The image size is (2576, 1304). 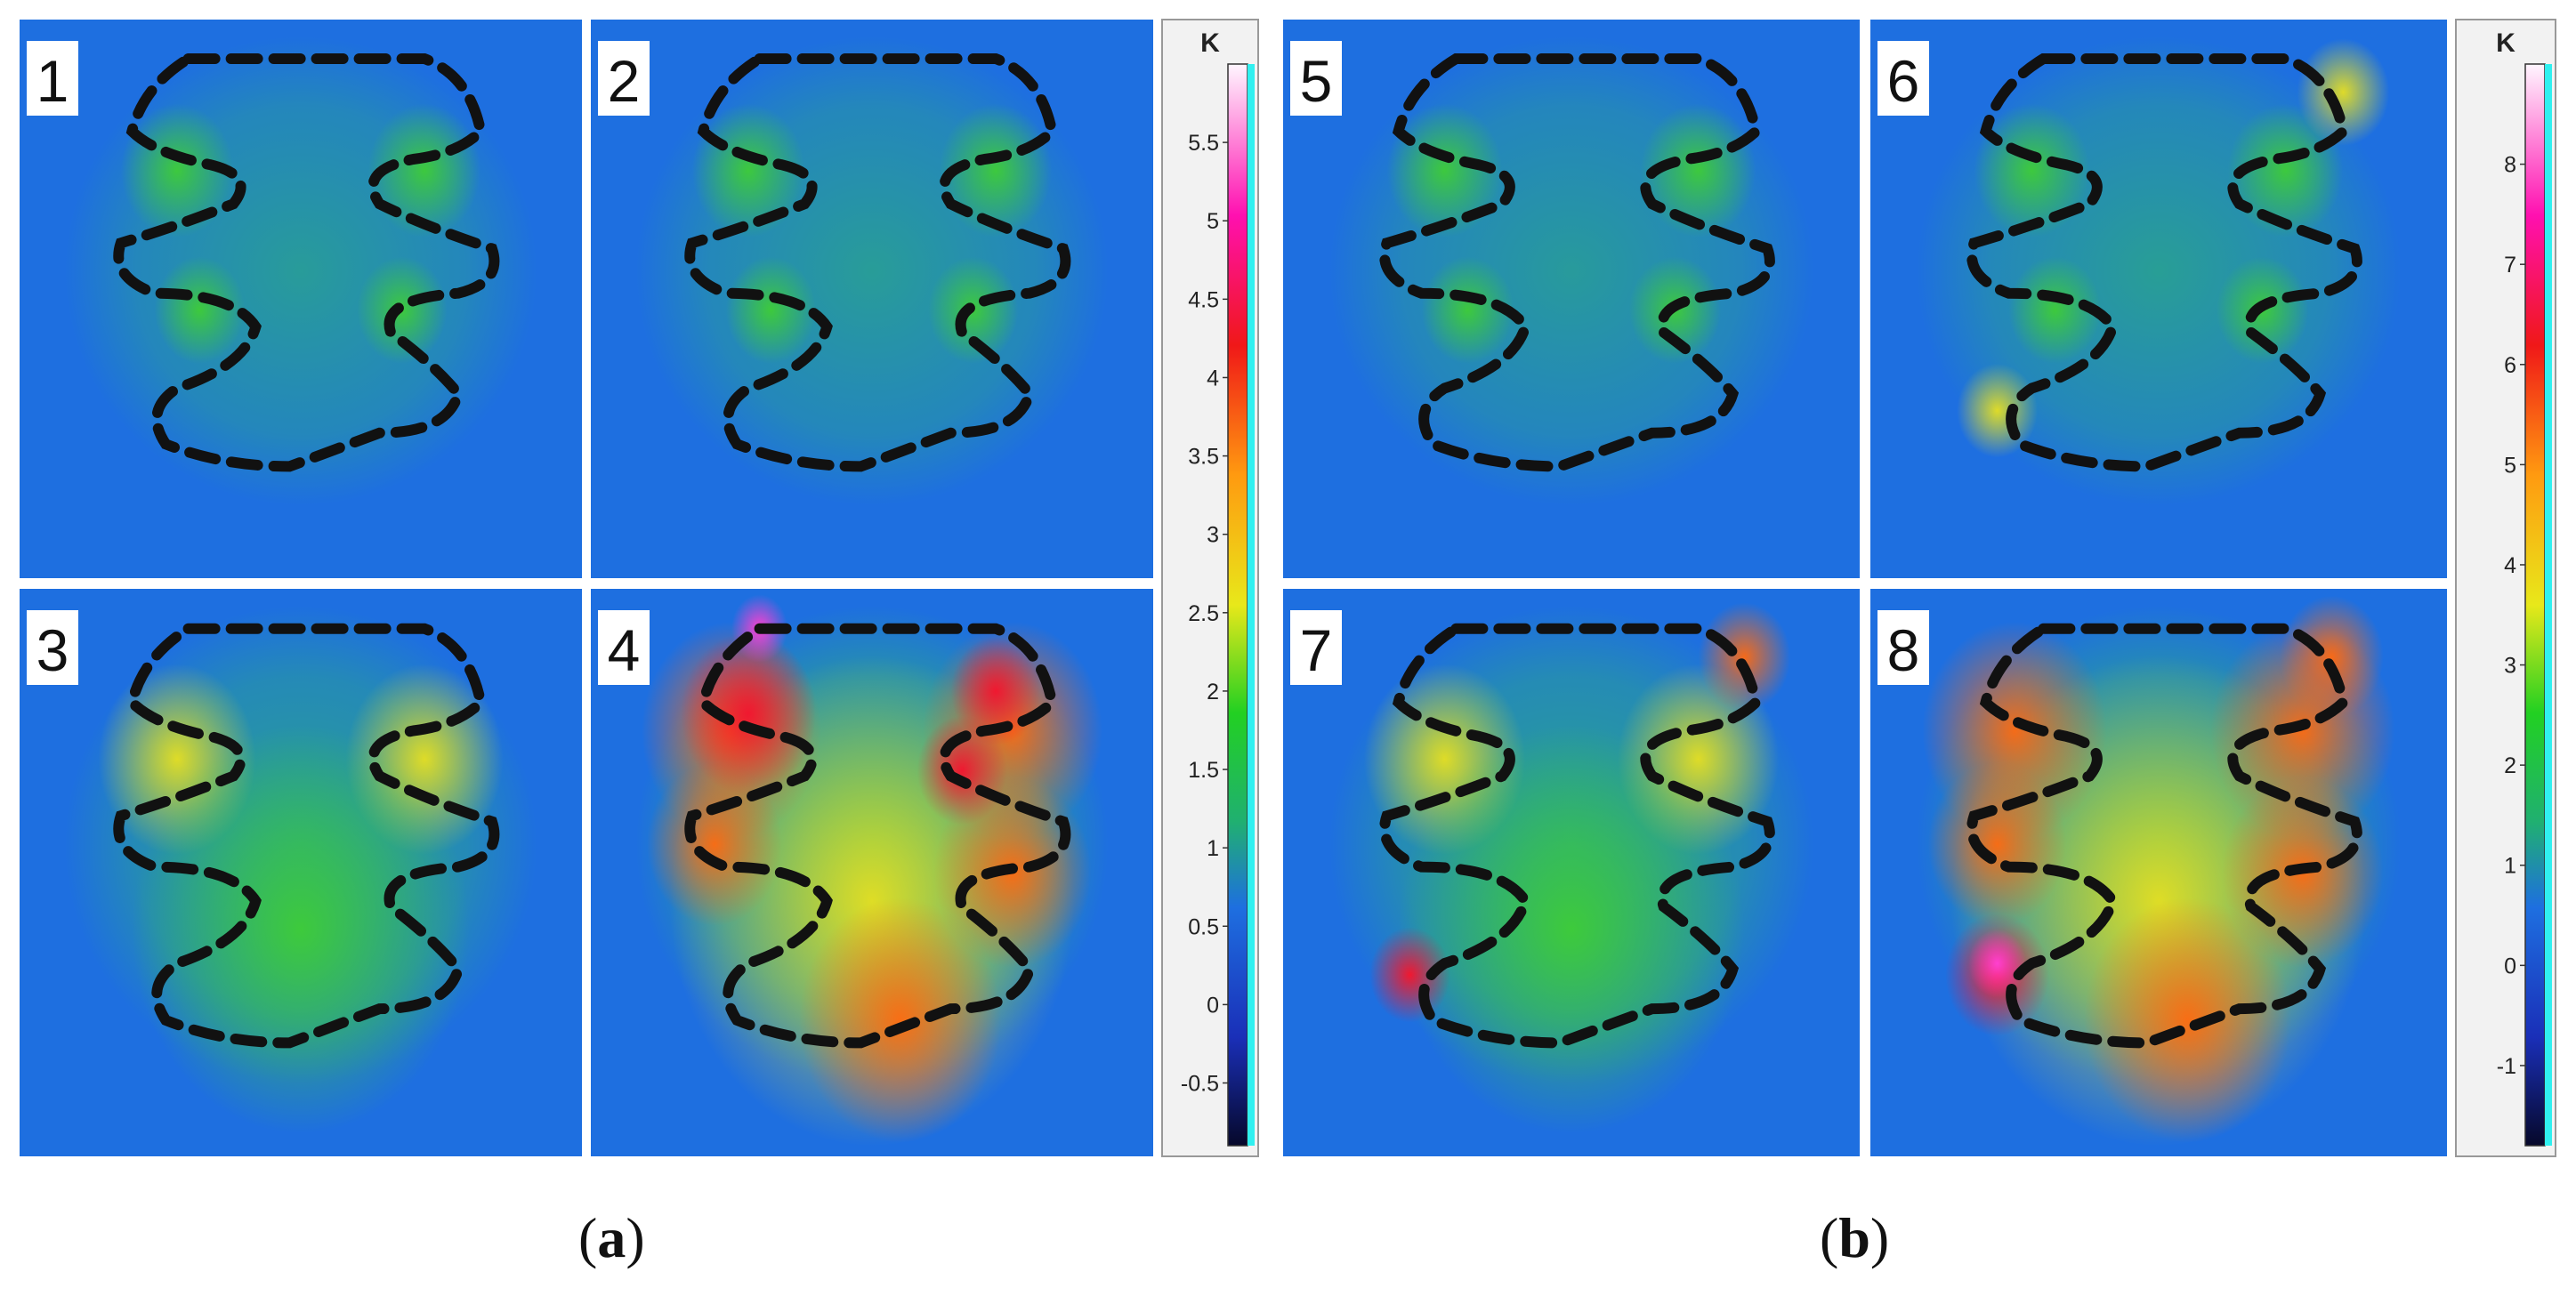 I want to click on thermal-frame-8: 8, so click(x=2158, y=873).